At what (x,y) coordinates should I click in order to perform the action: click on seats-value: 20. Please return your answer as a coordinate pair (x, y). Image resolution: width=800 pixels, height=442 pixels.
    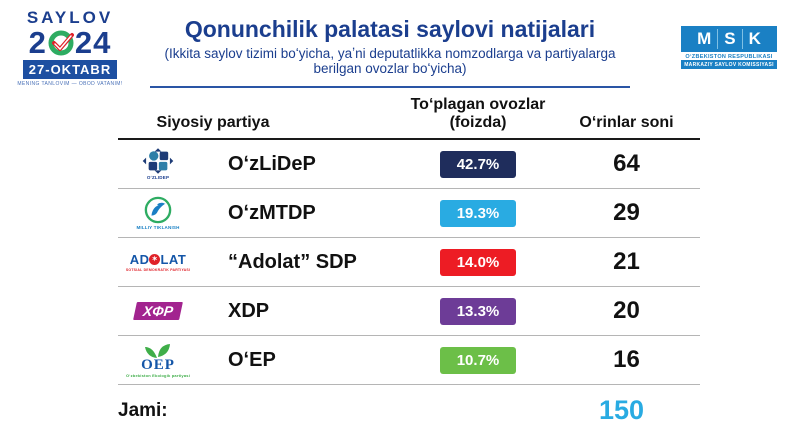
    Looking at the image, I should click on (626, 310).